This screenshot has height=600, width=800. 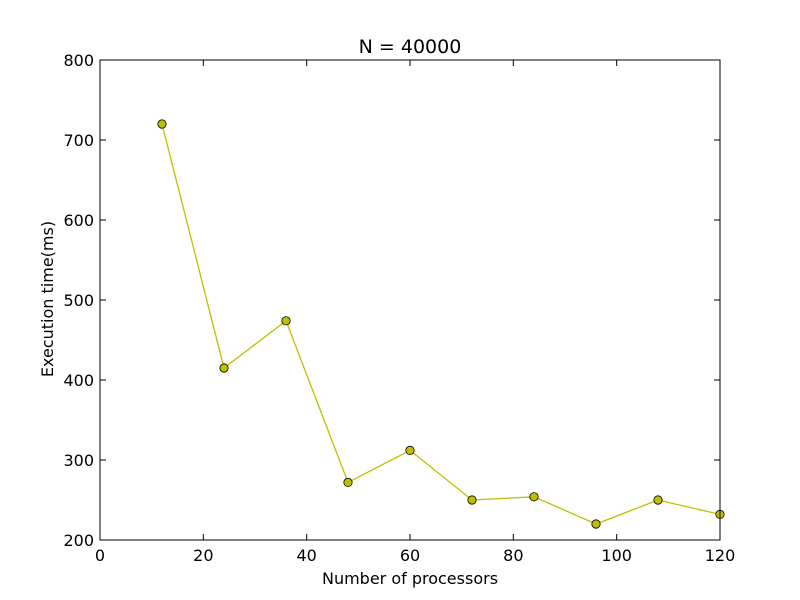 I want to click on x-tick-label: 100, so click(x=616, y=555).